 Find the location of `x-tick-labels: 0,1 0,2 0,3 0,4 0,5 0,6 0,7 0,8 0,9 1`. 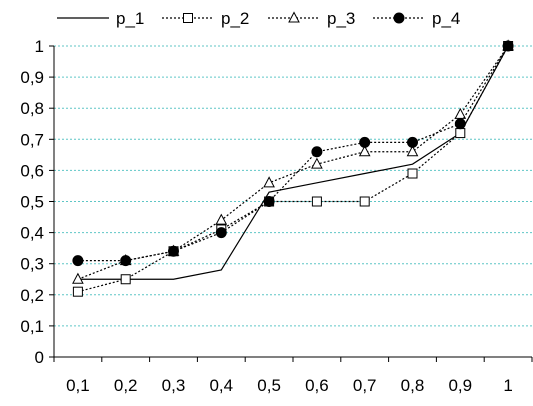

x-tick-labels: 0,1 0,2 0,3 0,4 0,5 0,6 0,7 0,8 0,9 1 is located at coordinates (289, 385).